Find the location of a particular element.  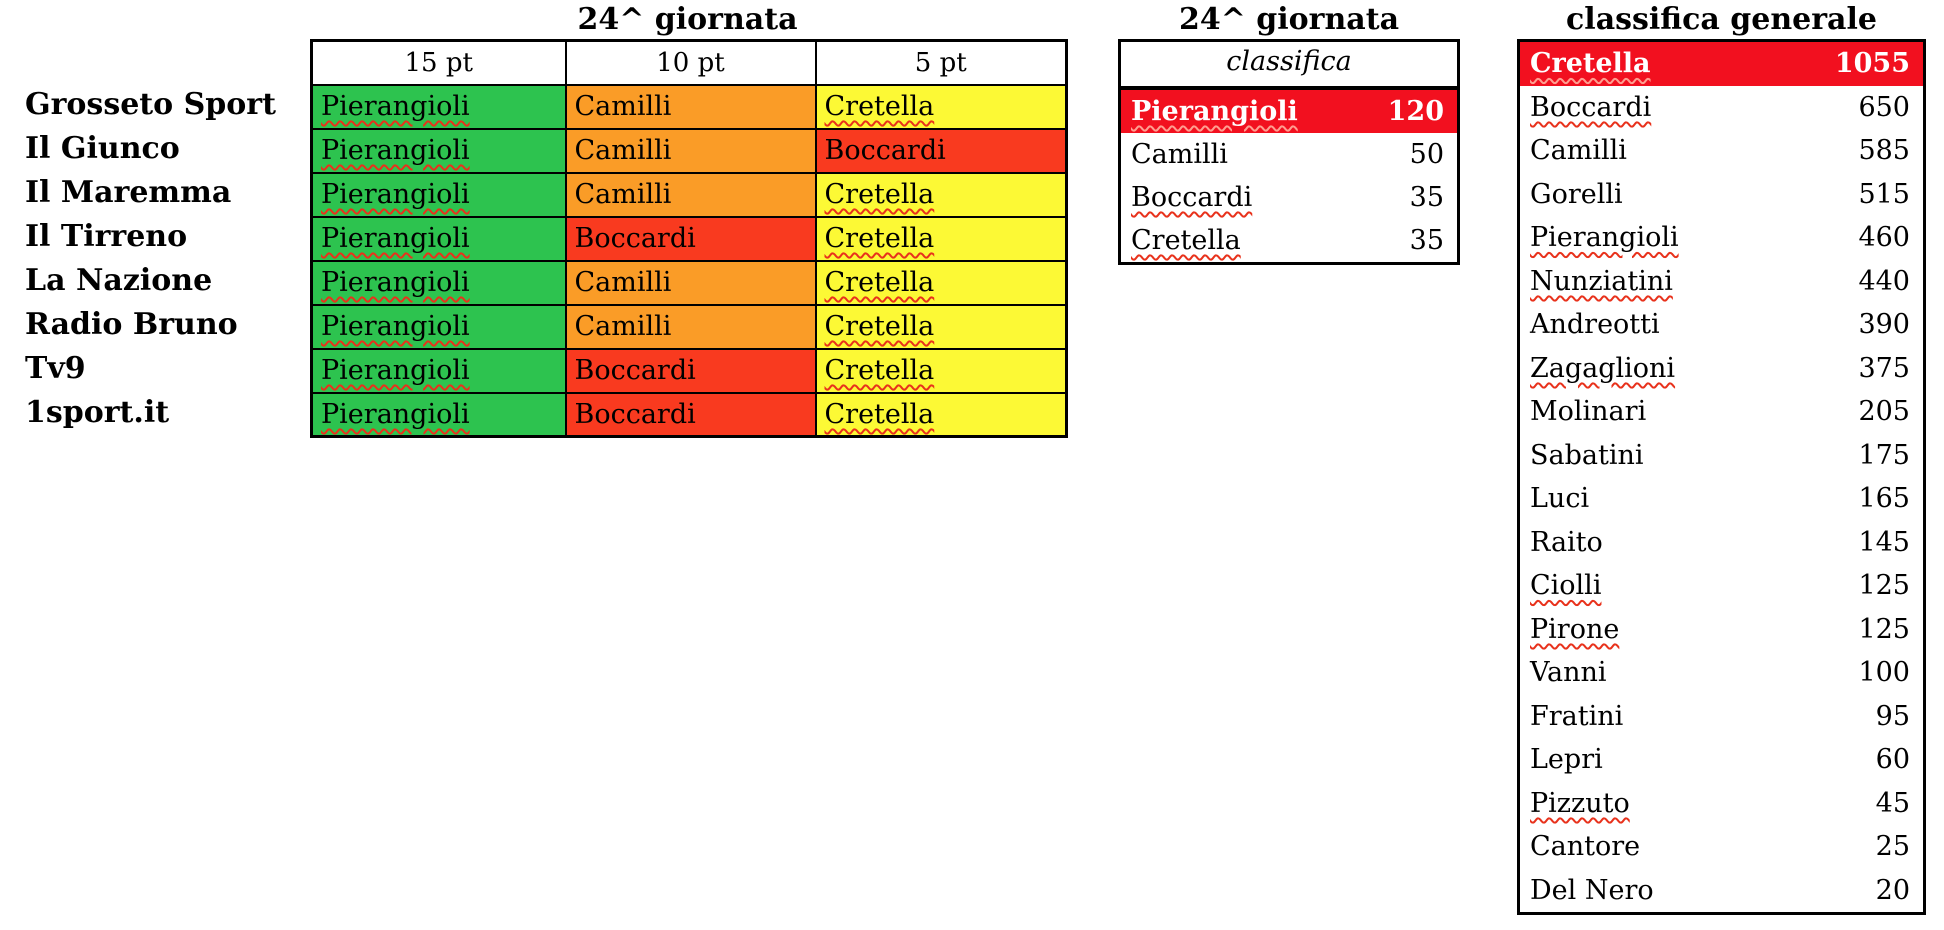

source-label: La Nazione is located at coordinates (119, 280).